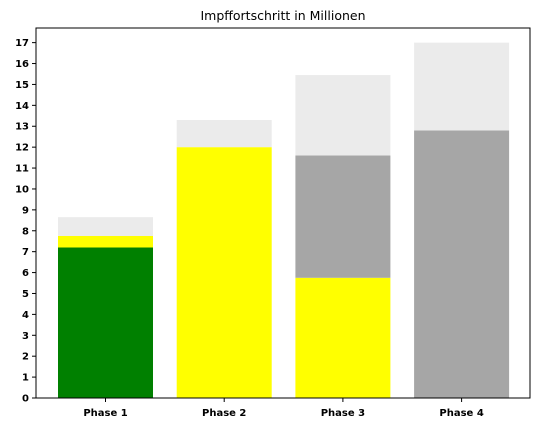  What do you see at coordinates (25, 231) in the screenshot?
I see `y-tick-label: 8` at bounding box center [25, 231].